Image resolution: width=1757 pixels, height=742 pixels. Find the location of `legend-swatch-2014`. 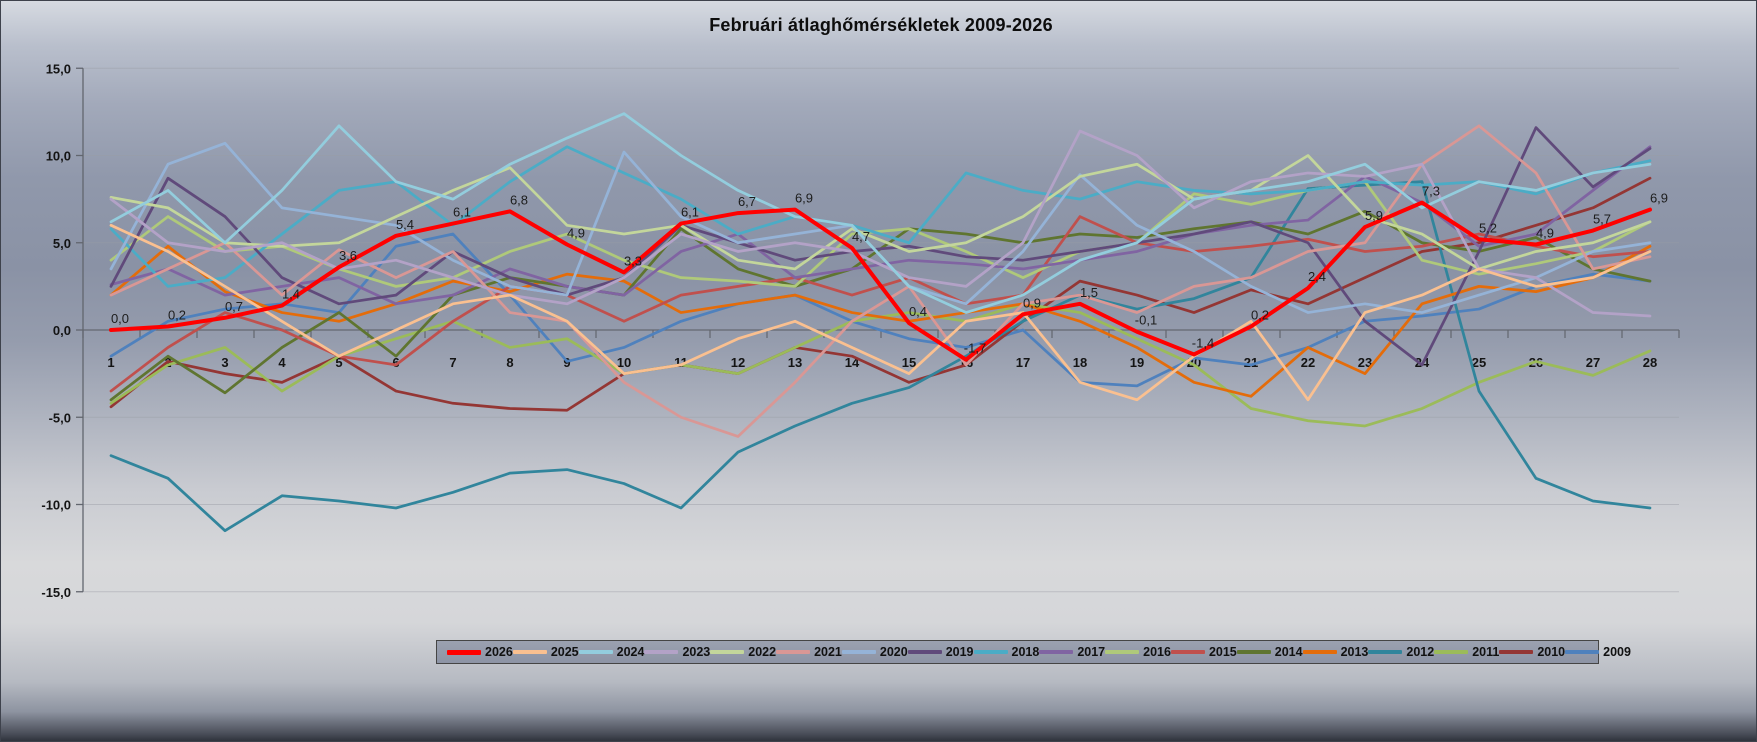

legend-swatch-2014 is located at coordinates (1253, 652).